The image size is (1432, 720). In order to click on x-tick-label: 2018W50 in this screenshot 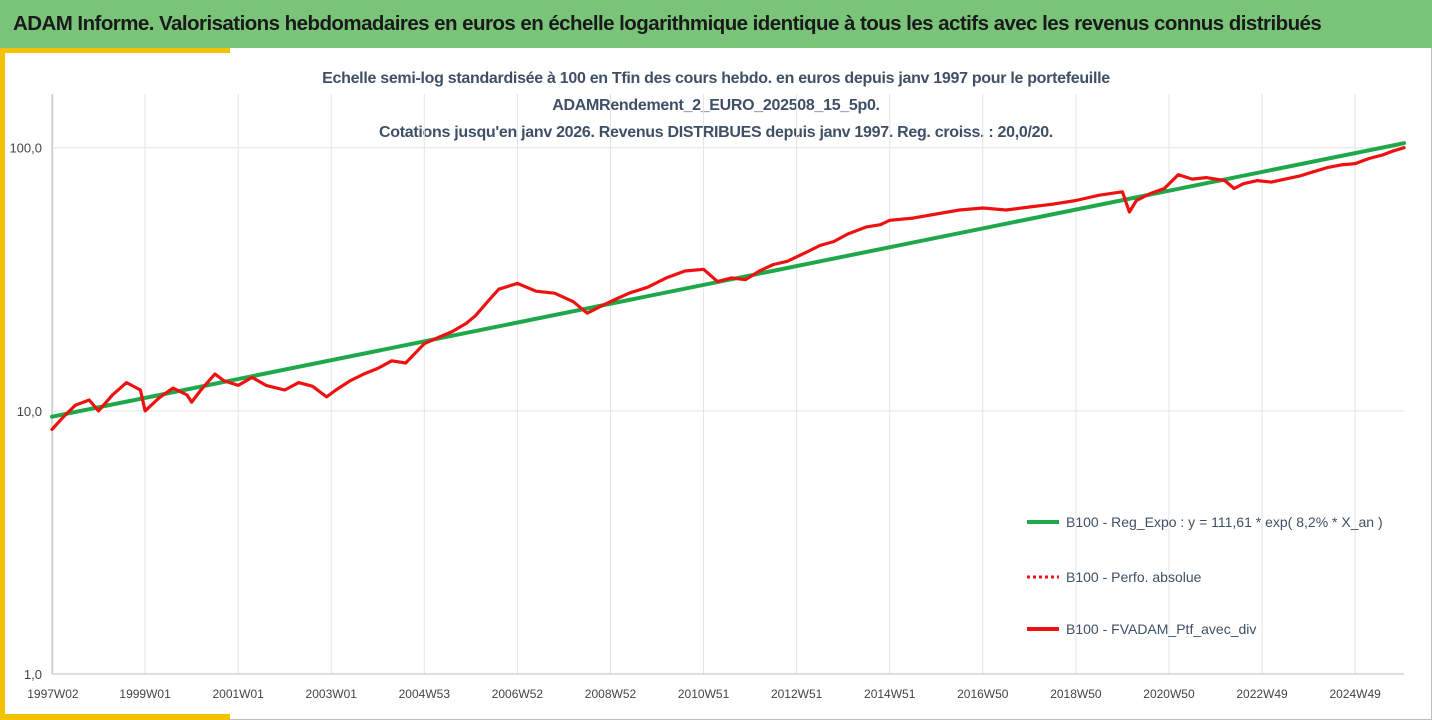, I will do `click(1076, 694)`.